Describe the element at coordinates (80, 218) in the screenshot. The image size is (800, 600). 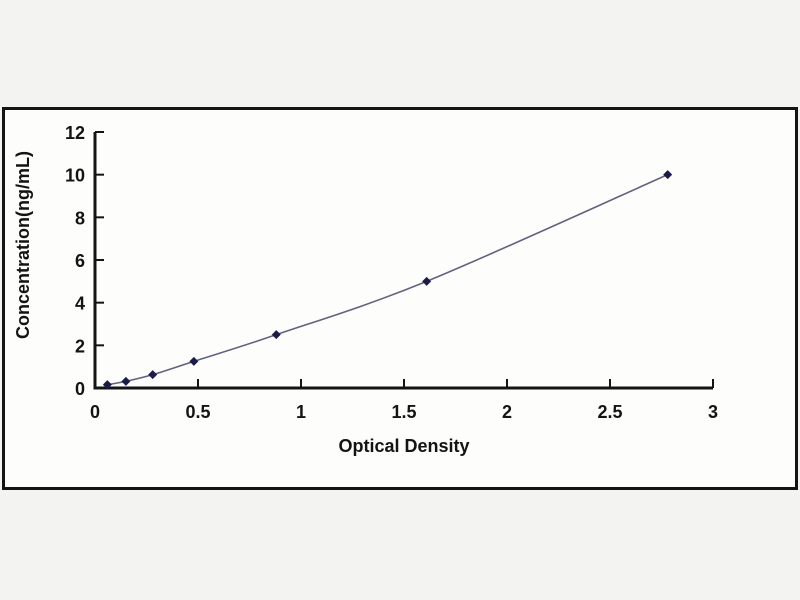
I see `y-tick-label: 8` at that location.